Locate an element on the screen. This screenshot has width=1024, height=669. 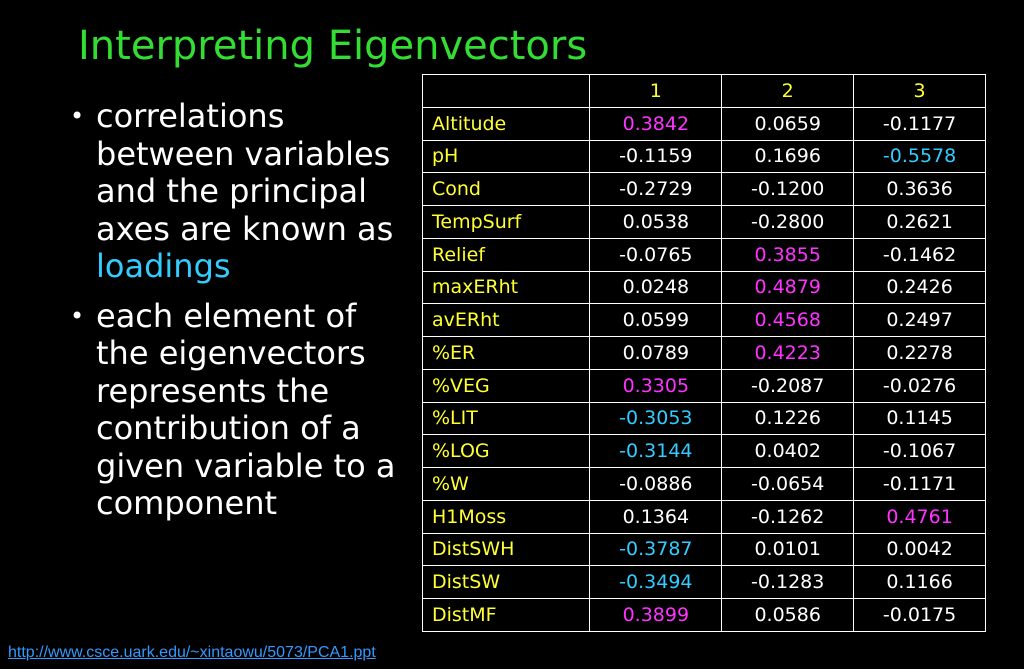
loading-value-cell: 0.1364 is located at coordinates (656, 516).